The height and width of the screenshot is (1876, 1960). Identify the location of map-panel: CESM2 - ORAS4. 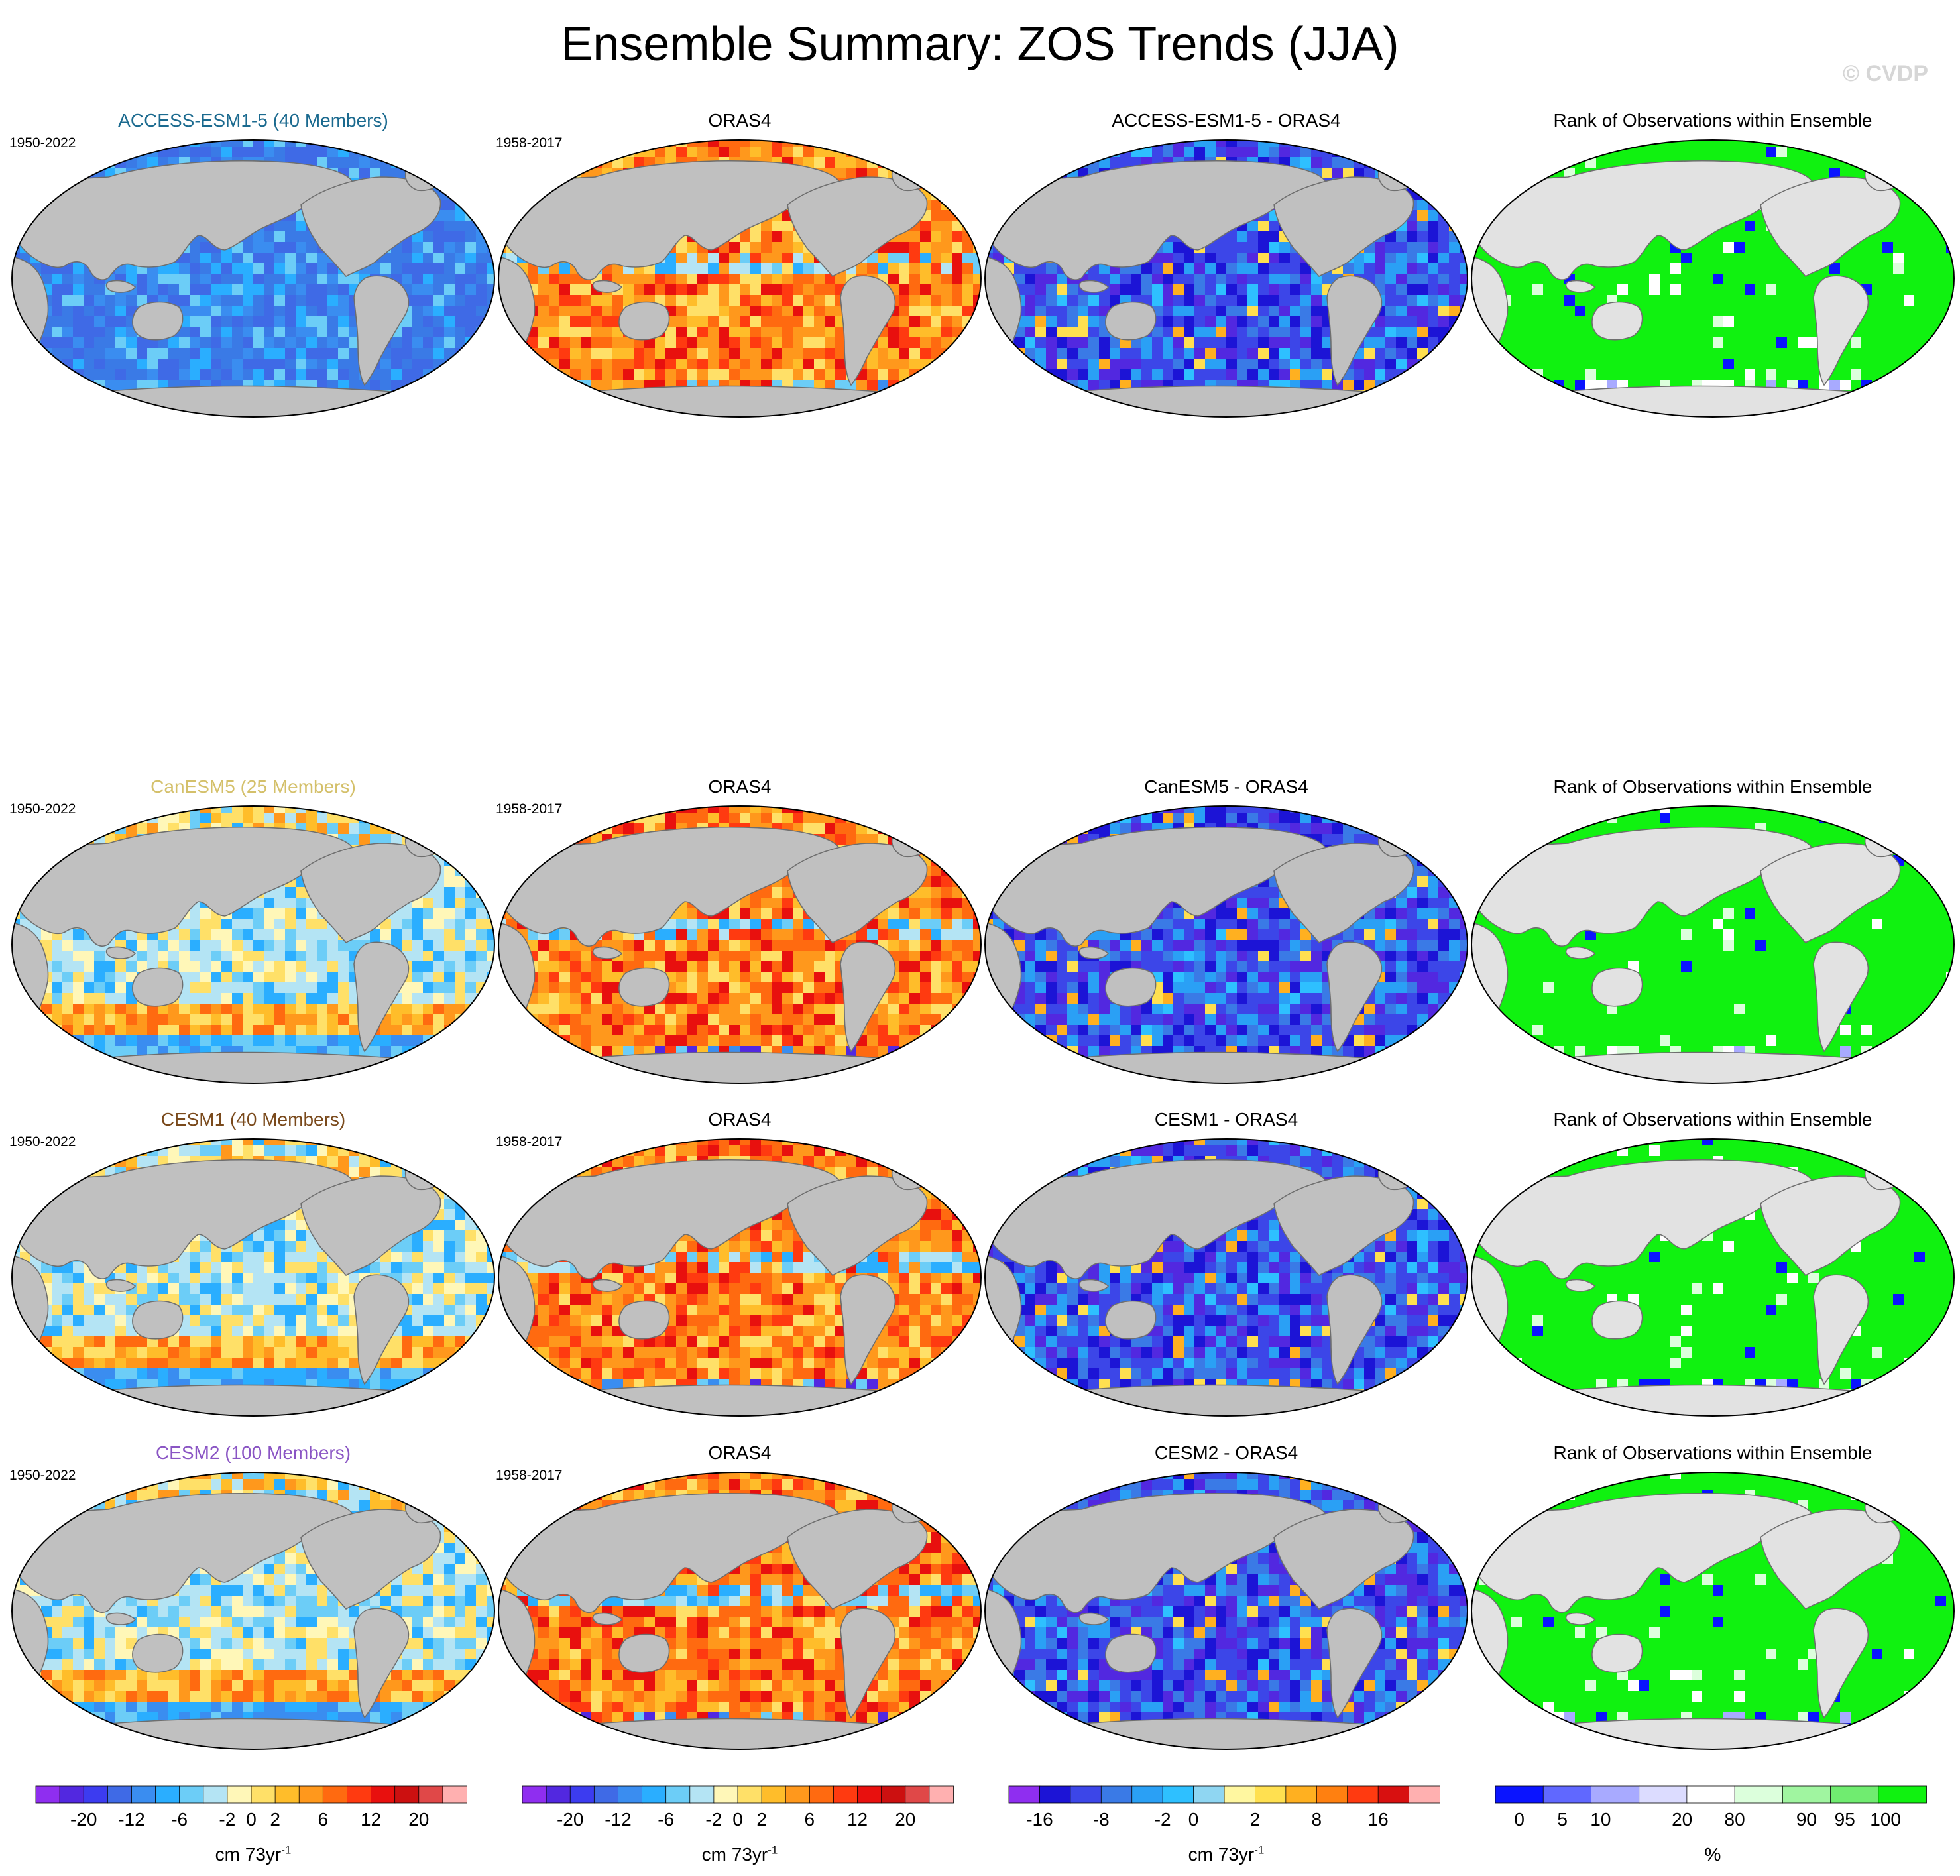
(1226, 1598).